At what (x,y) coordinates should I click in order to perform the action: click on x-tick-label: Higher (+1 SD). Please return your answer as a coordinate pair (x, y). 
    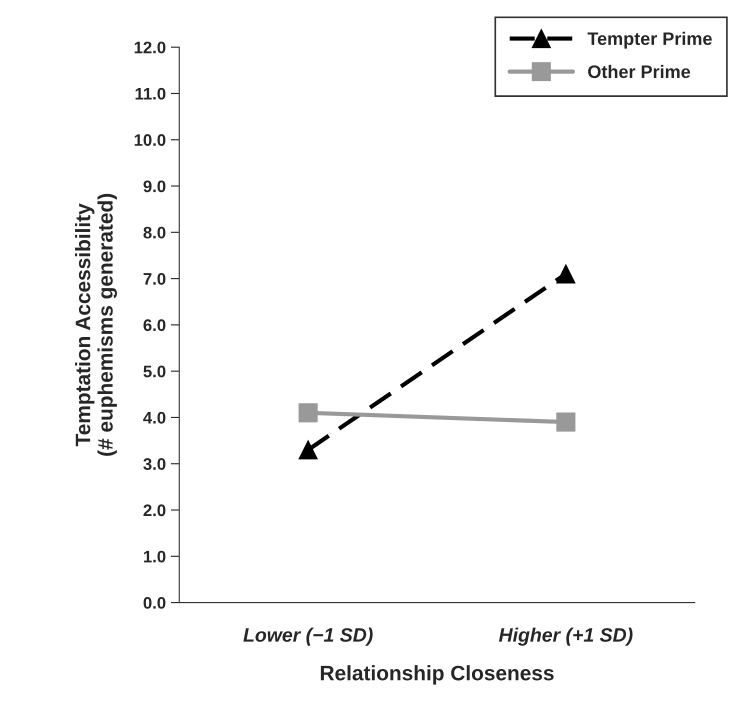
    Looking at the image, I should click on (565, 637).